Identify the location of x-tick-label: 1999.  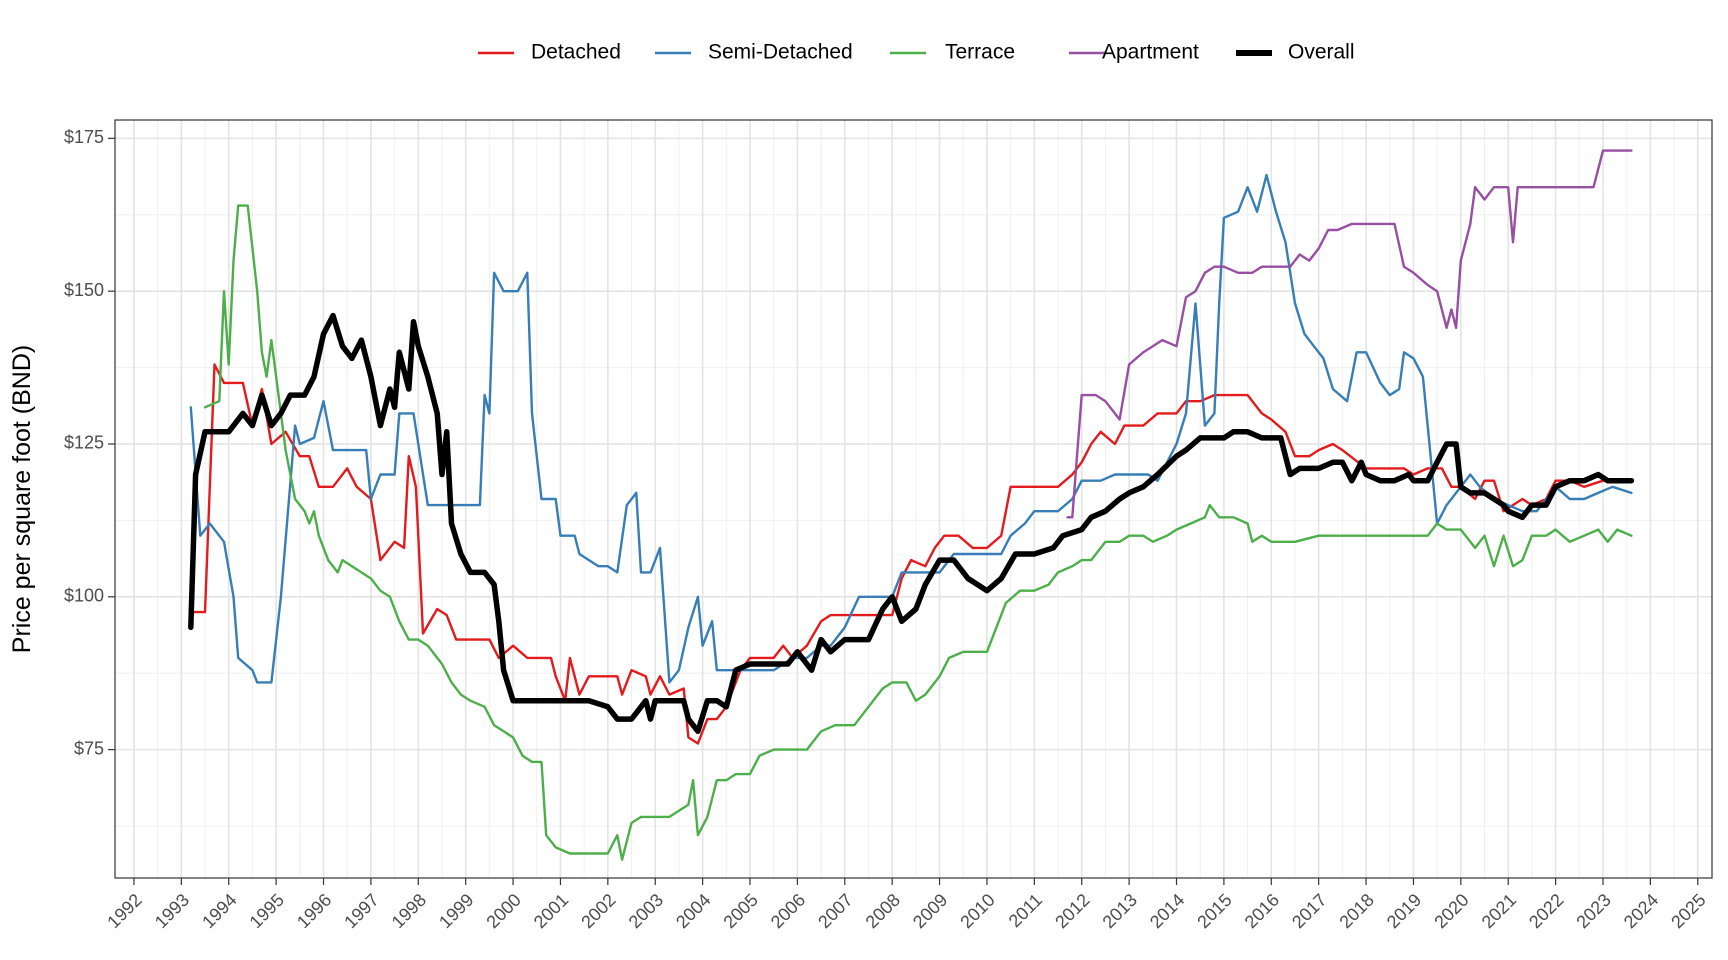
(456, 911).